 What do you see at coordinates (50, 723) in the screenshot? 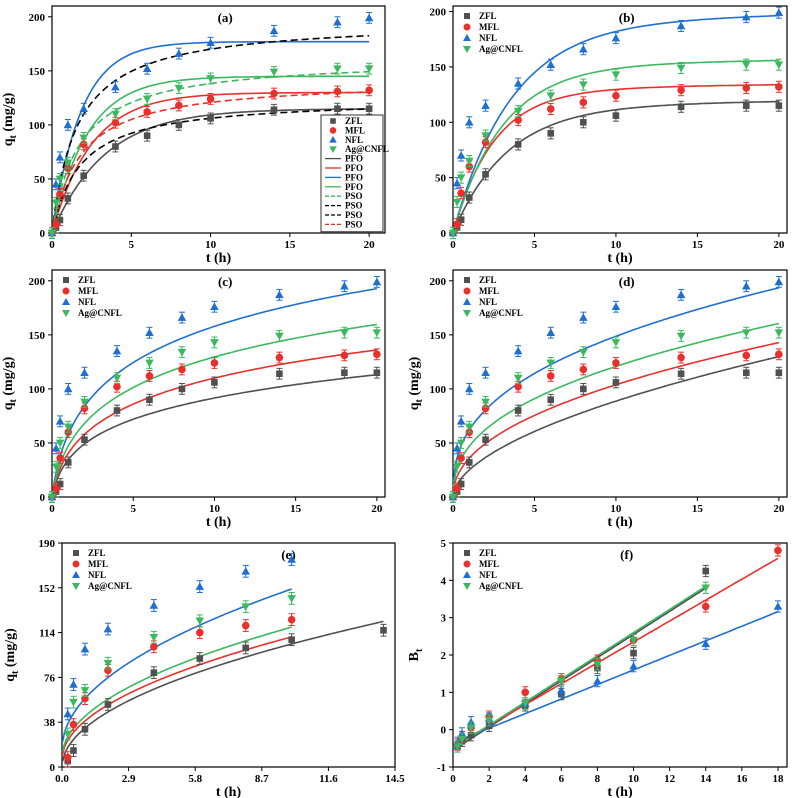
I see `y-tick-label: 38` at bounding box center [50, 723].